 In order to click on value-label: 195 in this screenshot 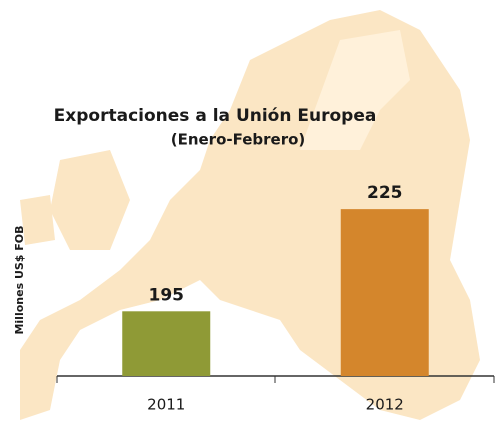, I will do `click(167, 295)`.